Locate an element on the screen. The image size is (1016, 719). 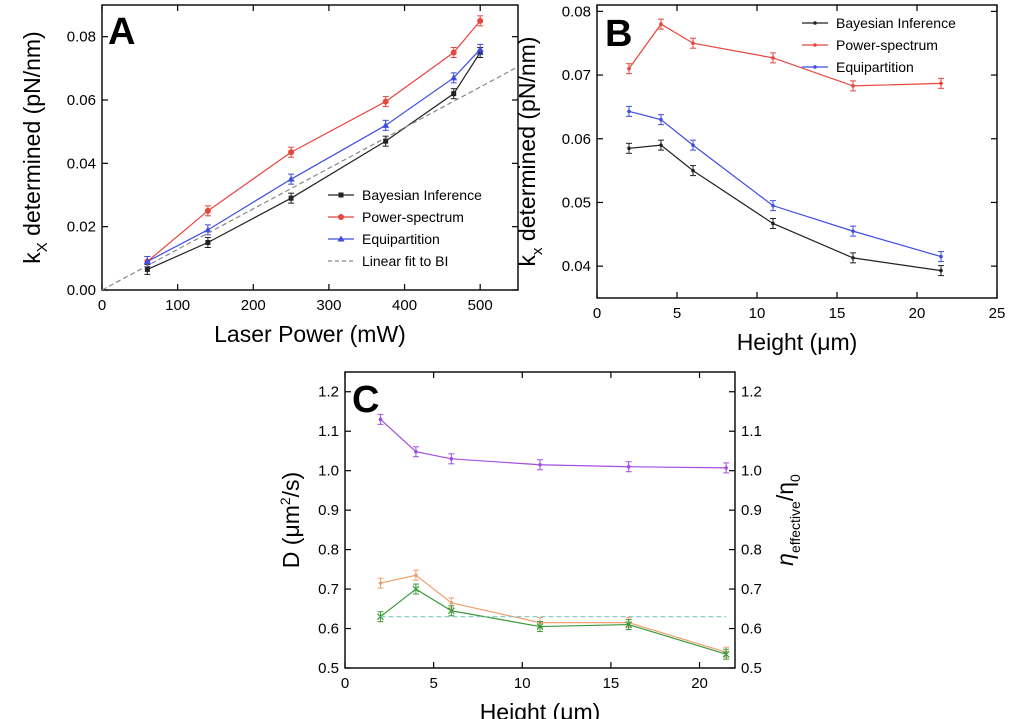
x-tick-label: 200 is located at coordinates (253, 305).